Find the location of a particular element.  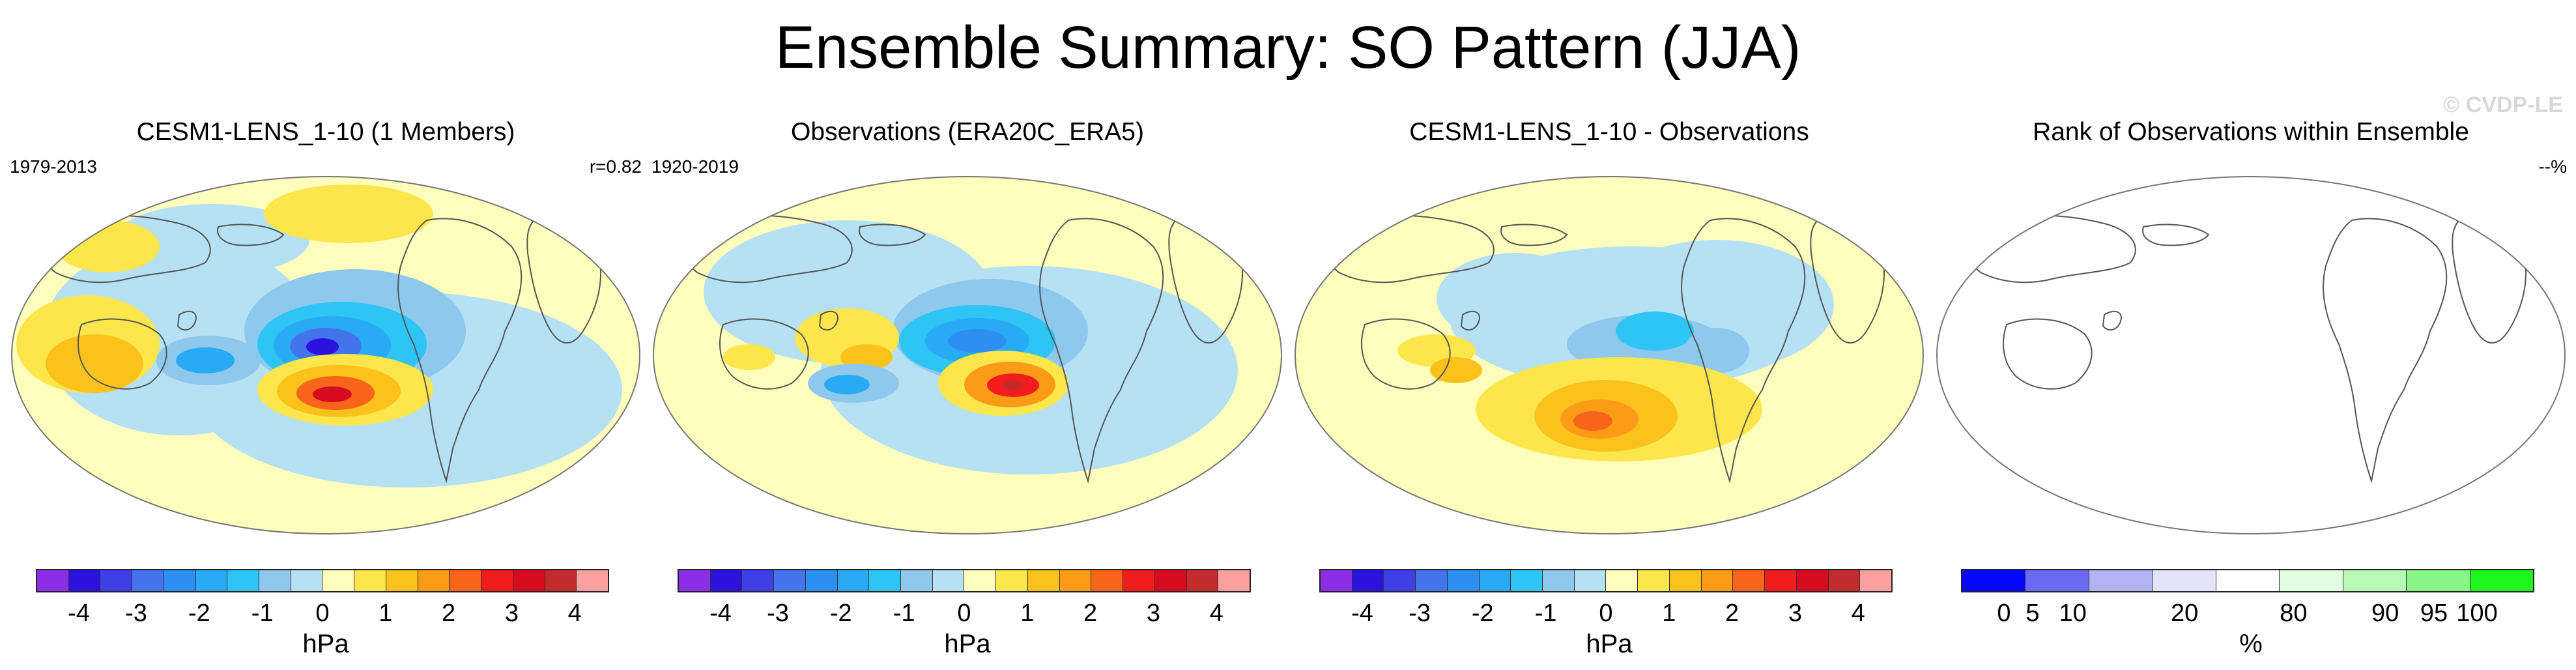

tick-label: 5 is located at coordinates (2032, 613).